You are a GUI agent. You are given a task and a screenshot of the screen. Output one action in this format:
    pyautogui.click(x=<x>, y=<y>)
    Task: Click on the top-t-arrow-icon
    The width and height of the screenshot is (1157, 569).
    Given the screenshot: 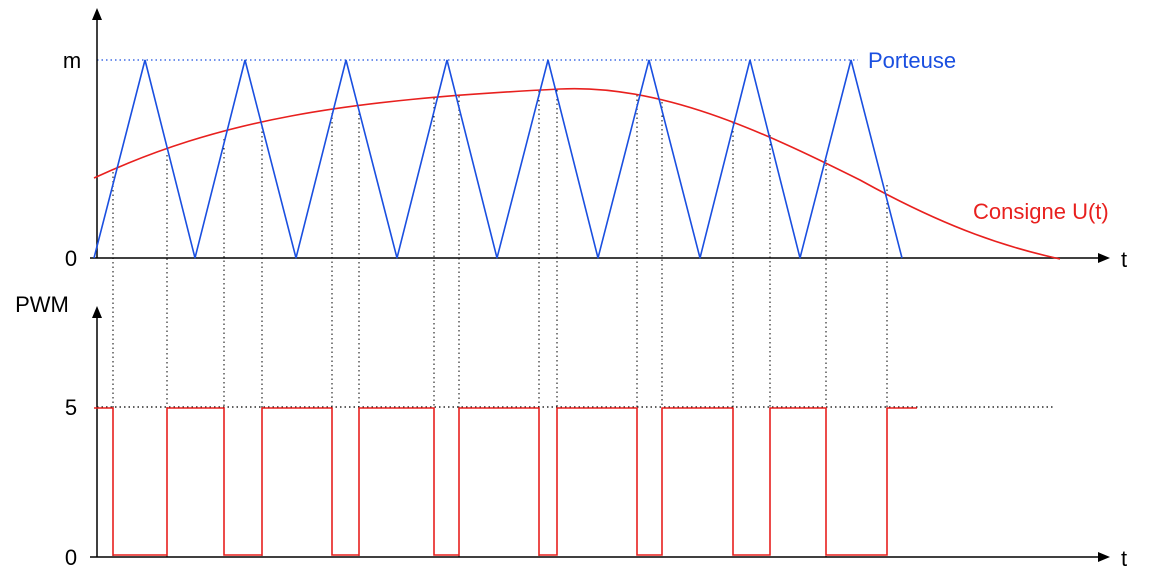 What is the action you would take?
    pyautogui.click(x=1104, y=258)
    